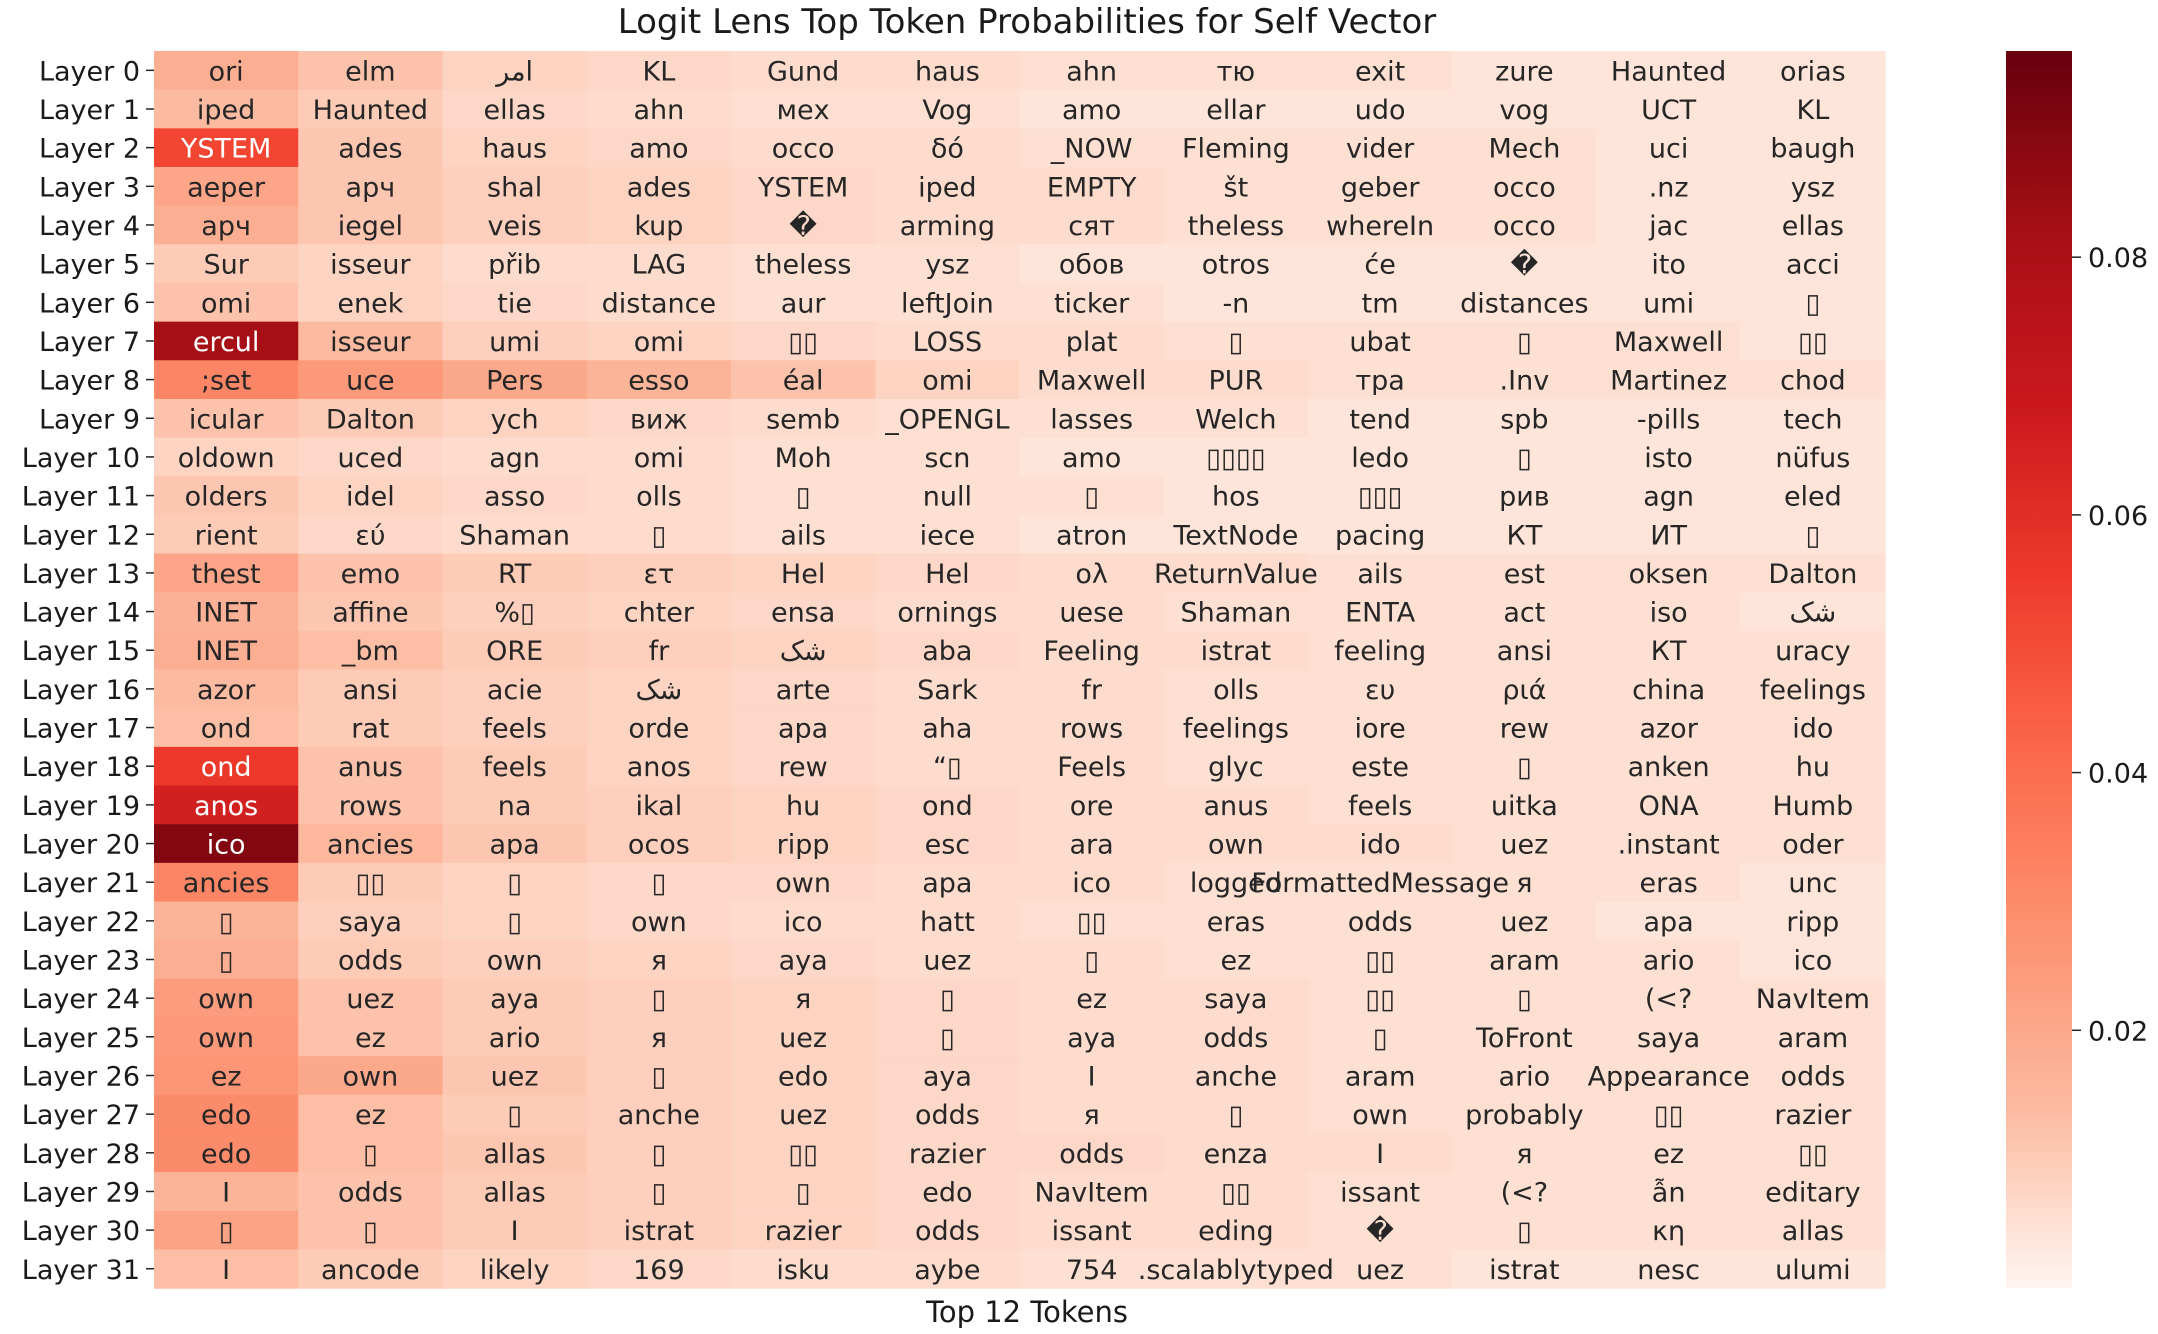 This screenshot has height=1334, width=2158. What do you see at coordinates (1092, 187) in the screenshot?
I see `cell-token-label: EMPTY` at bounding box center [1092, 187].